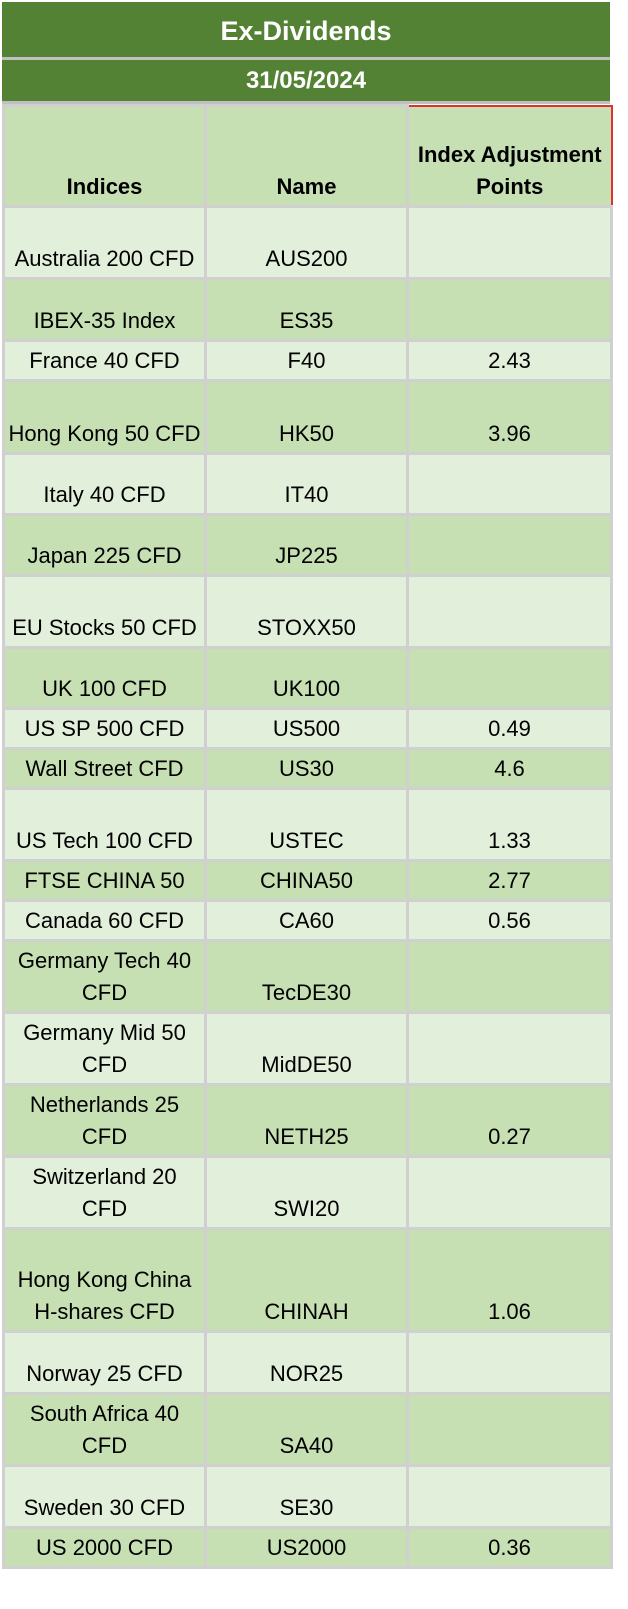 The width and height of the screenshot is (628, 1609). I want to click on cell-points: 0.27, so click(509, 1120).